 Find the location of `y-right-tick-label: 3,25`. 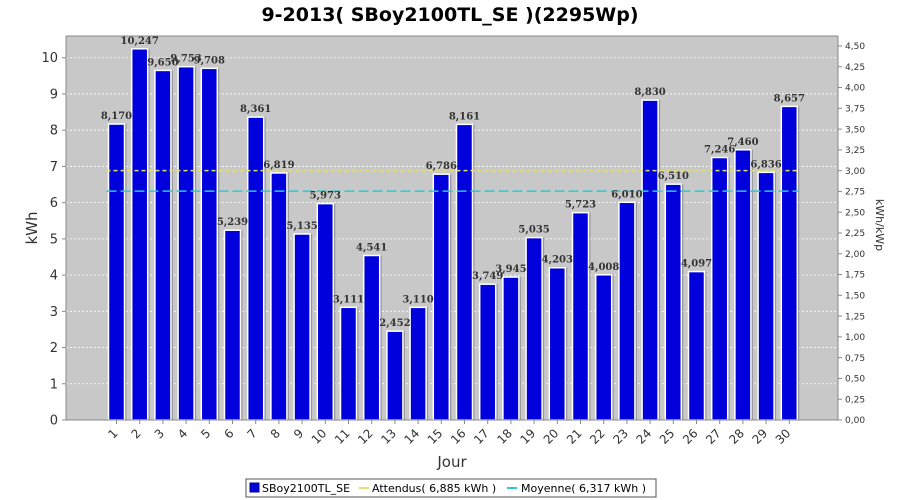

y-right-tick-label: 3,25 is located at coordinates (855, 151).